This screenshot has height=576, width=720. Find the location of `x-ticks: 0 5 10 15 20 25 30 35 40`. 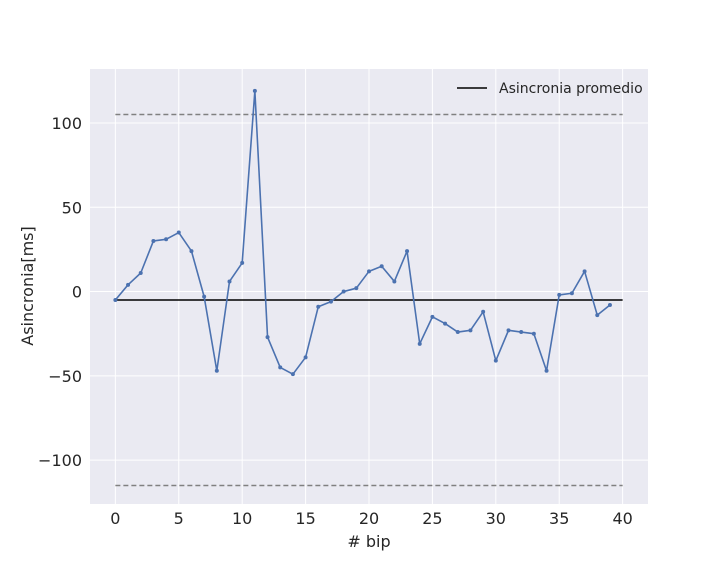

x-ticks: 0 5 10 15 20 25 30 35 40 is located at coordinates (371, 518).